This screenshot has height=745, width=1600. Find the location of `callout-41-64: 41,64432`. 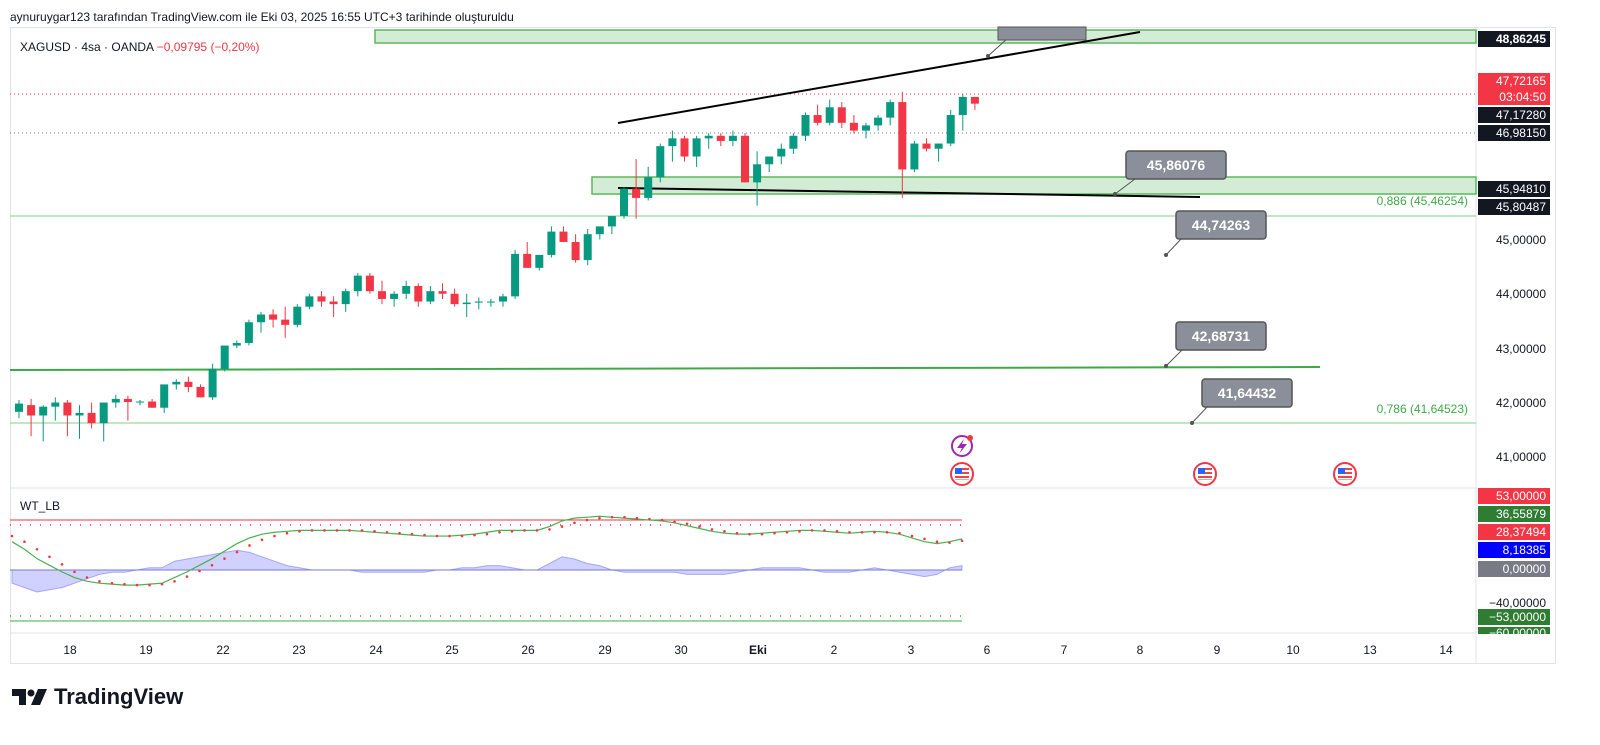

callout-41-64: 41,64432 is located at coordinates (1241, 401).